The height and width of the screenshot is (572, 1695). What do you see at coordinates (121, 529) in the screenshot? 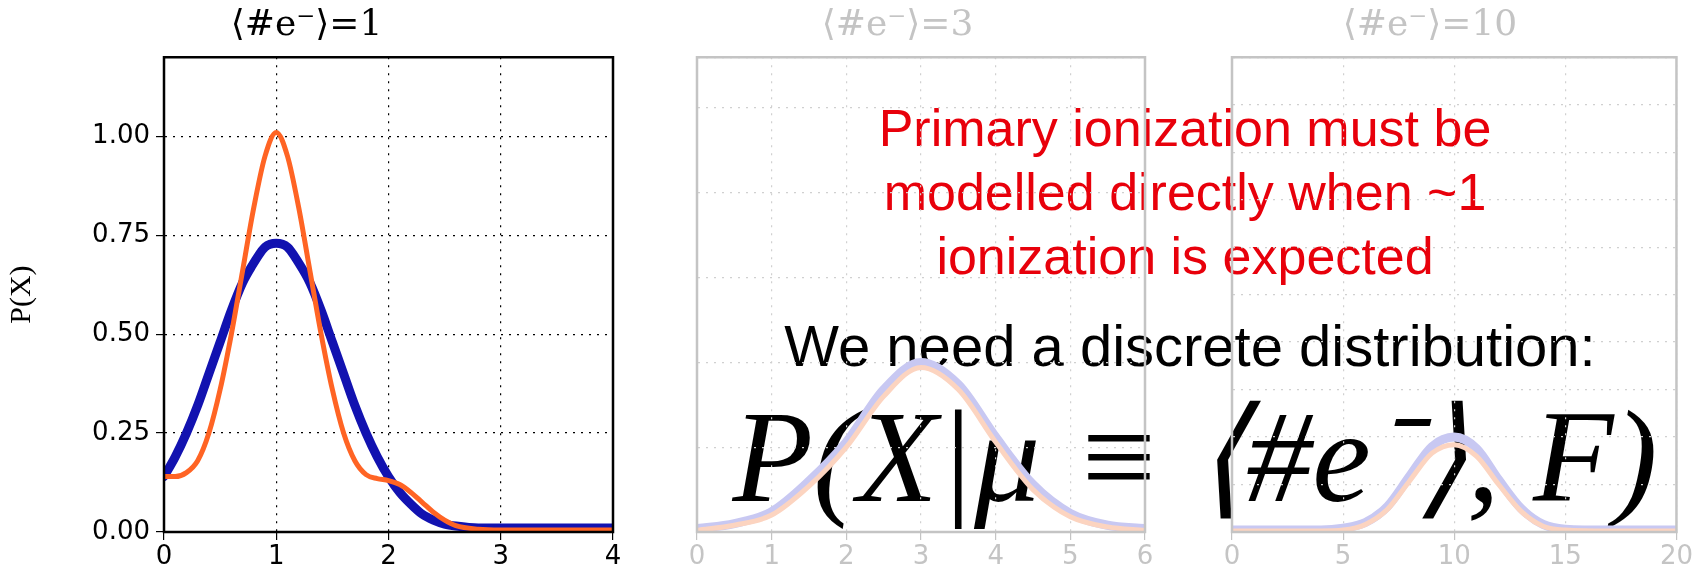
I see `y-tick-label: 0.00` at bounding box center [121, 529].